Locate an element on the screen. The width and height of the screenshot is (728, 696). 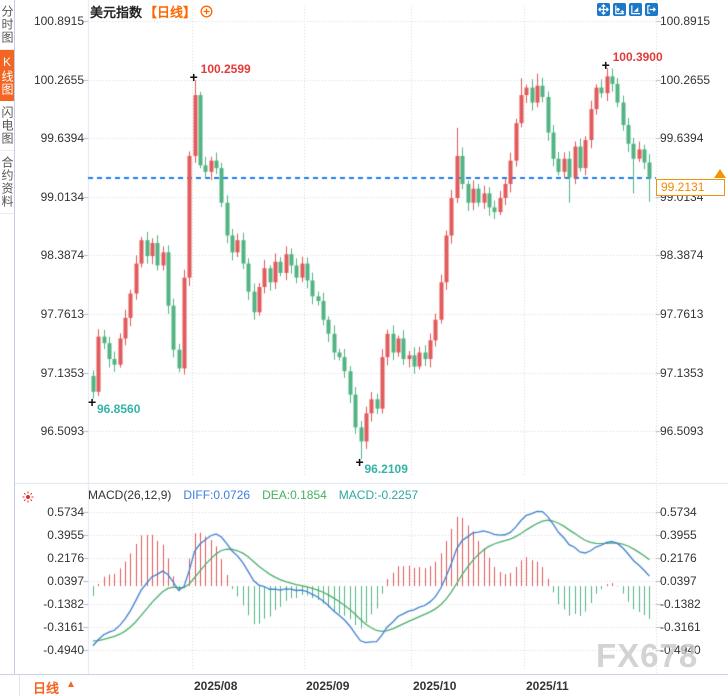
axis-scale-x-icon is located at coordinates (620, 10).